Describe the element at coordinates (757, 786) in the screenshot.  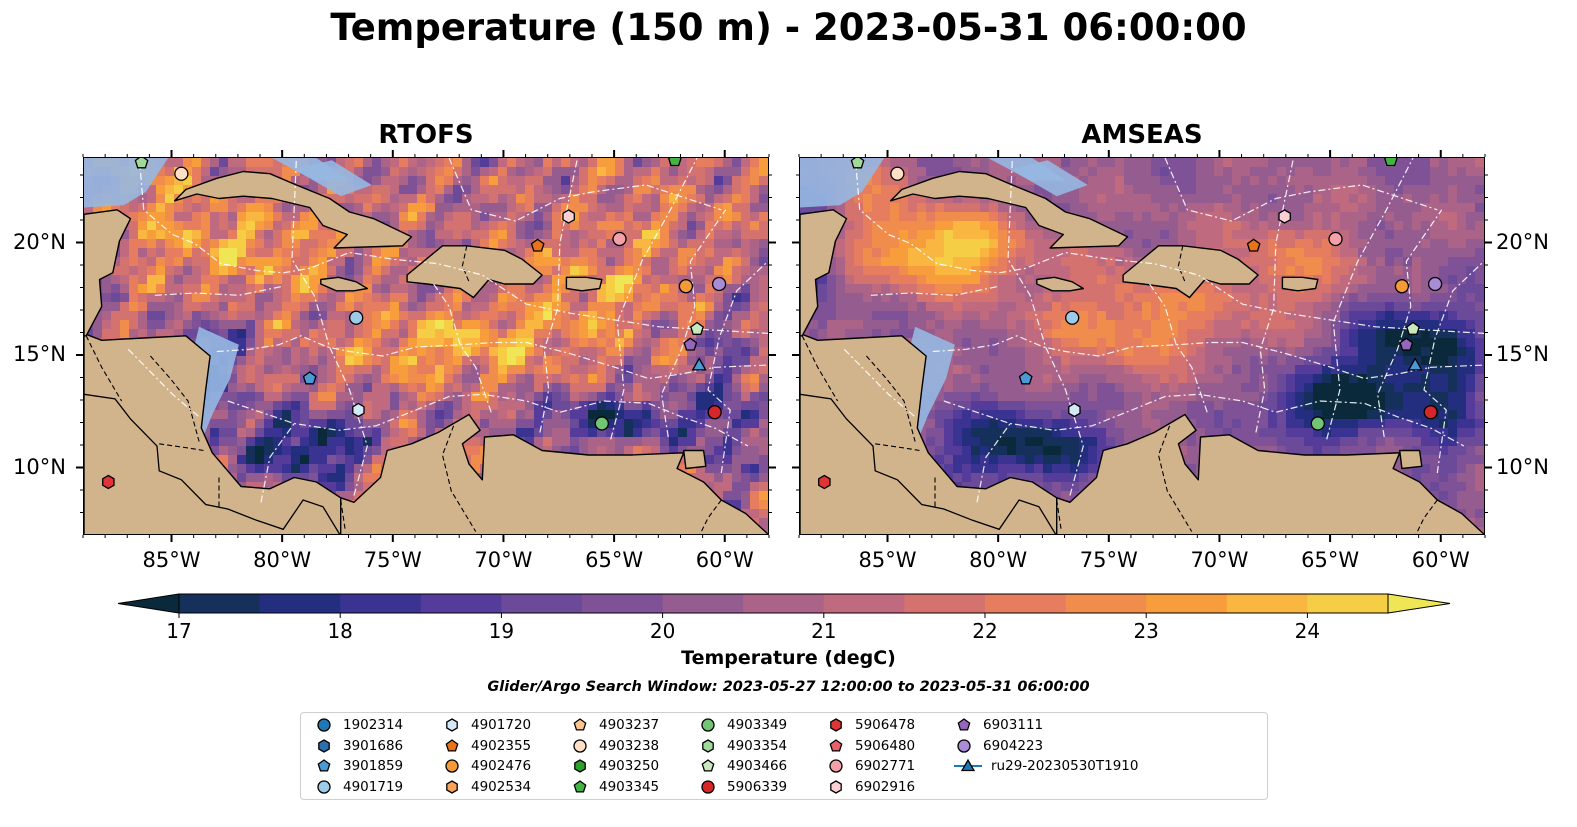
I see `legend-label: 5906339` at that location.